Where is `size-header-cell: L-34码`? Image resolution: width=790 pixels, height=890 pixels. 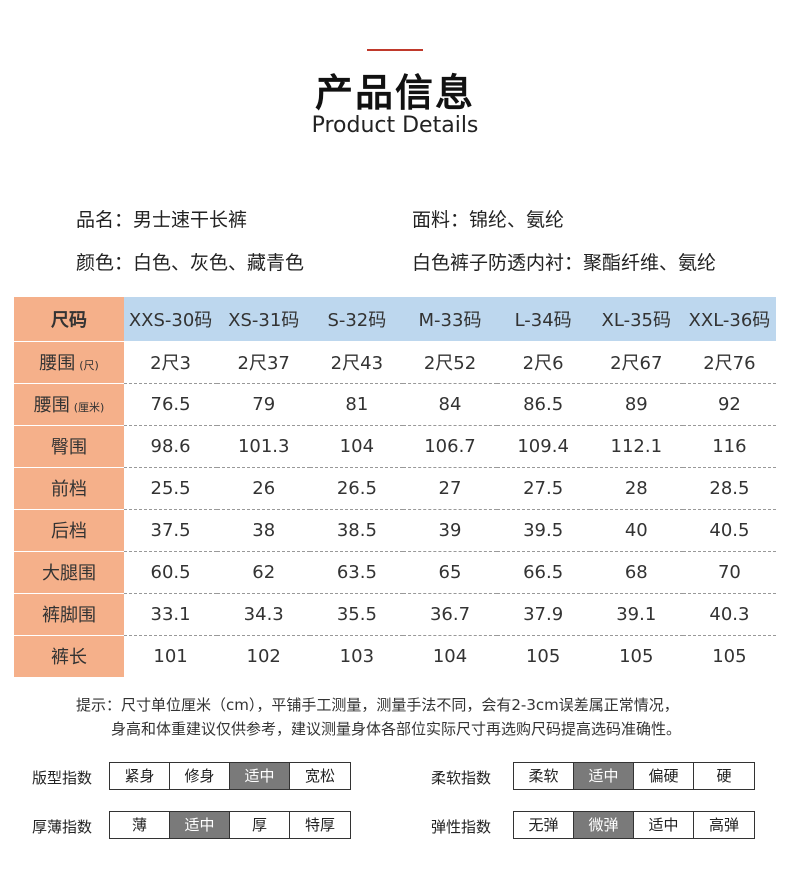 size-header-cell: L-34码 is located at coordinates (543, 319).